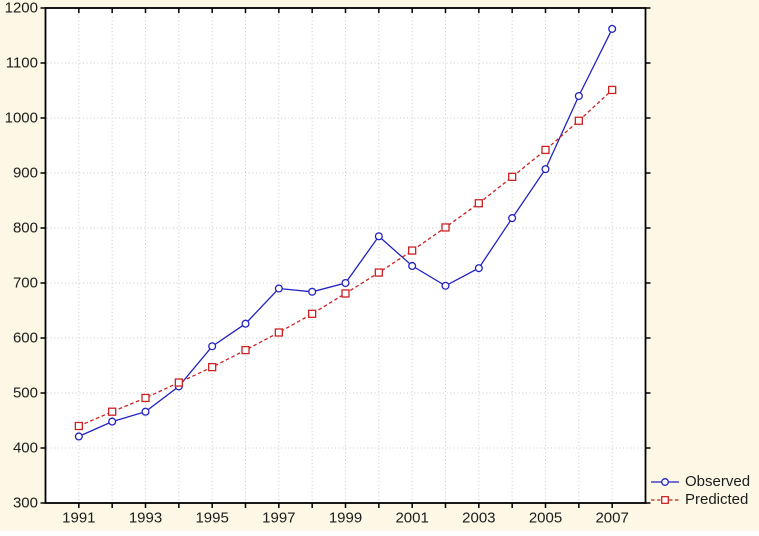  Describe the element at coordinates (512, 218) in the screenshot. I see `observed-marker-2004` at that location.